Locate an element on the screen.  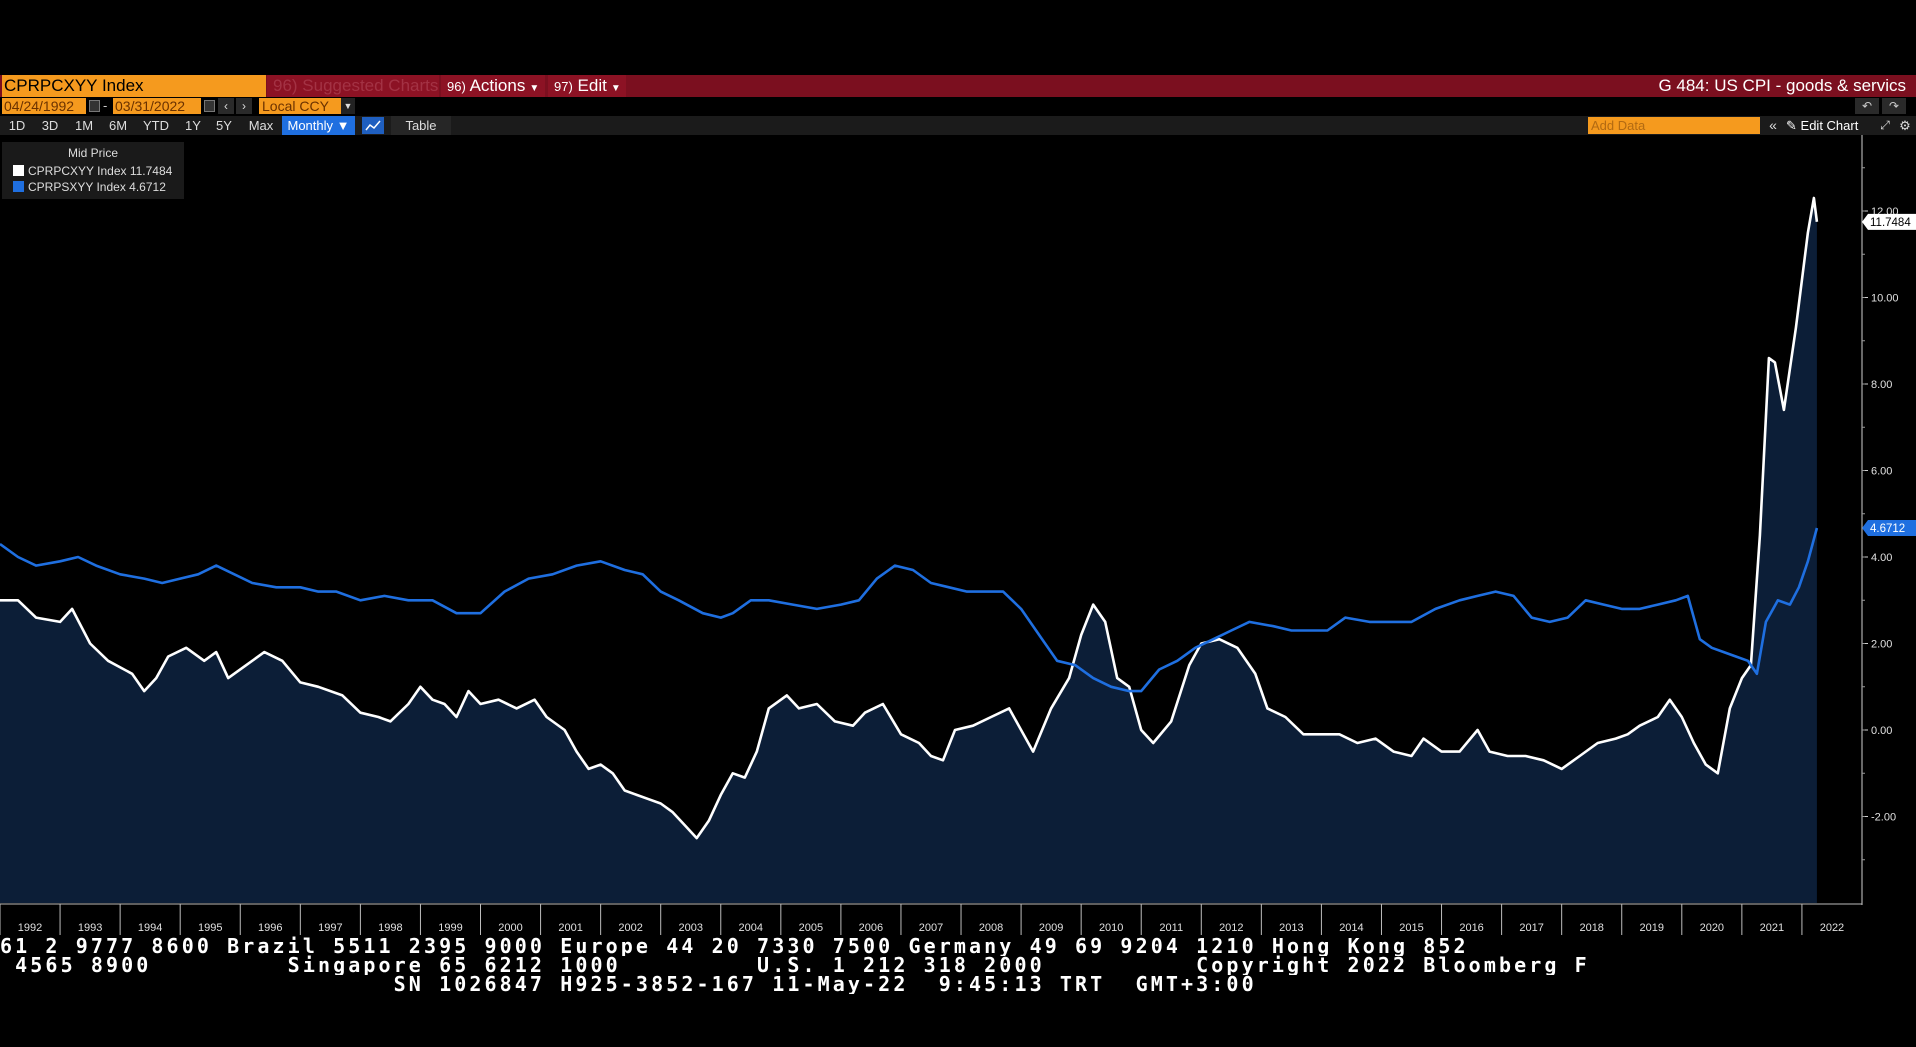
x-tick-label: 2012 is located at coordinates (1231, 928).